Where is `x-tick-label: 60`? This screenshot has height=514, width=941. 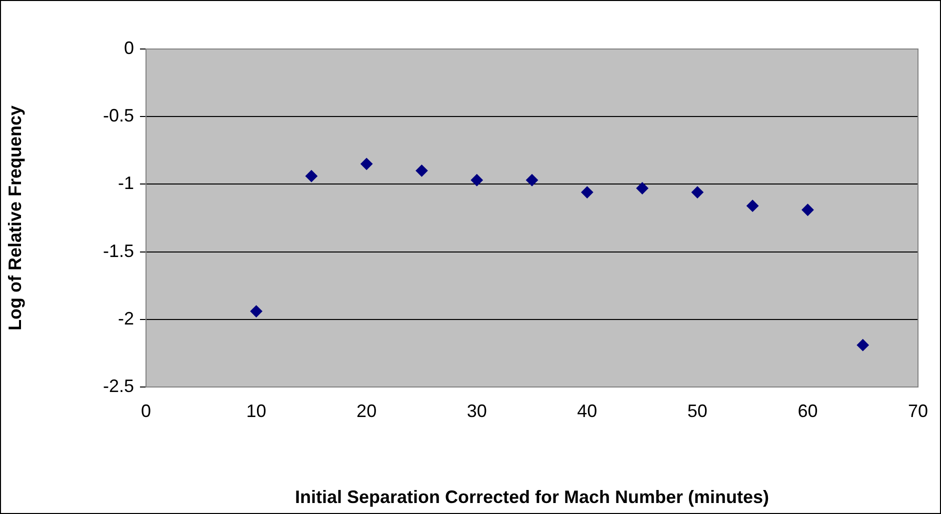
x-tick-label: 60 is located at coordinates (808, 410).